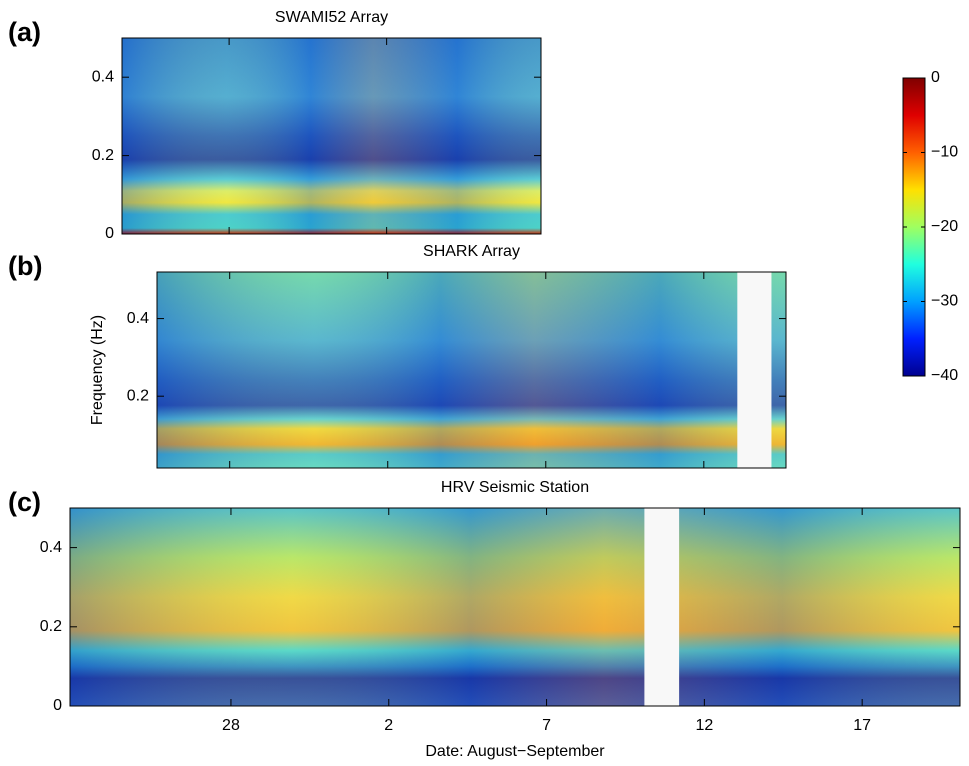 Image resolution: width=969 pixels, height=766 pixels. I want to click on panel-label: (b), so click(25, 266).